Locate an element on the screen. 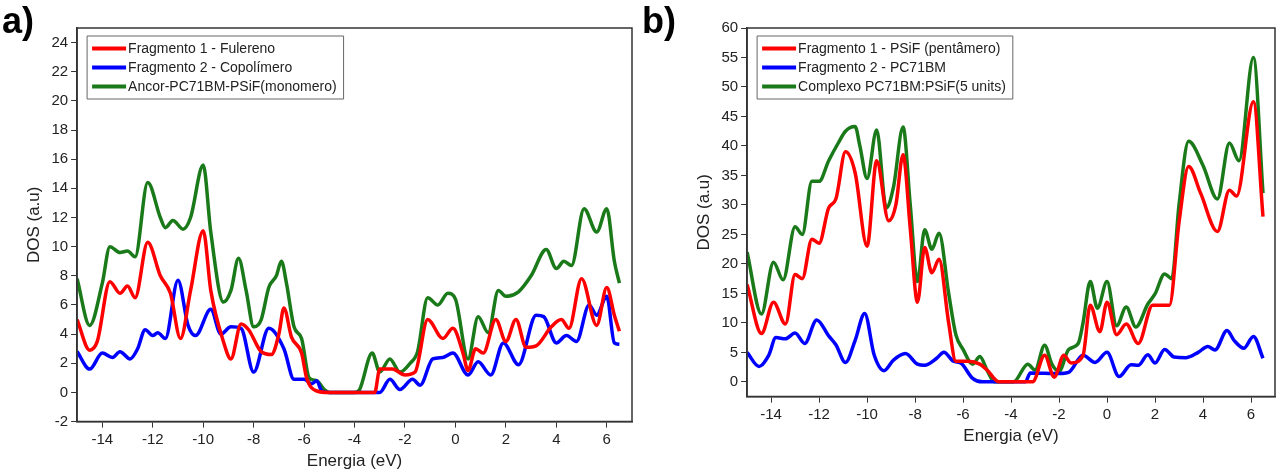  y-tick-label: 55 is located at coordinates (730, 56).